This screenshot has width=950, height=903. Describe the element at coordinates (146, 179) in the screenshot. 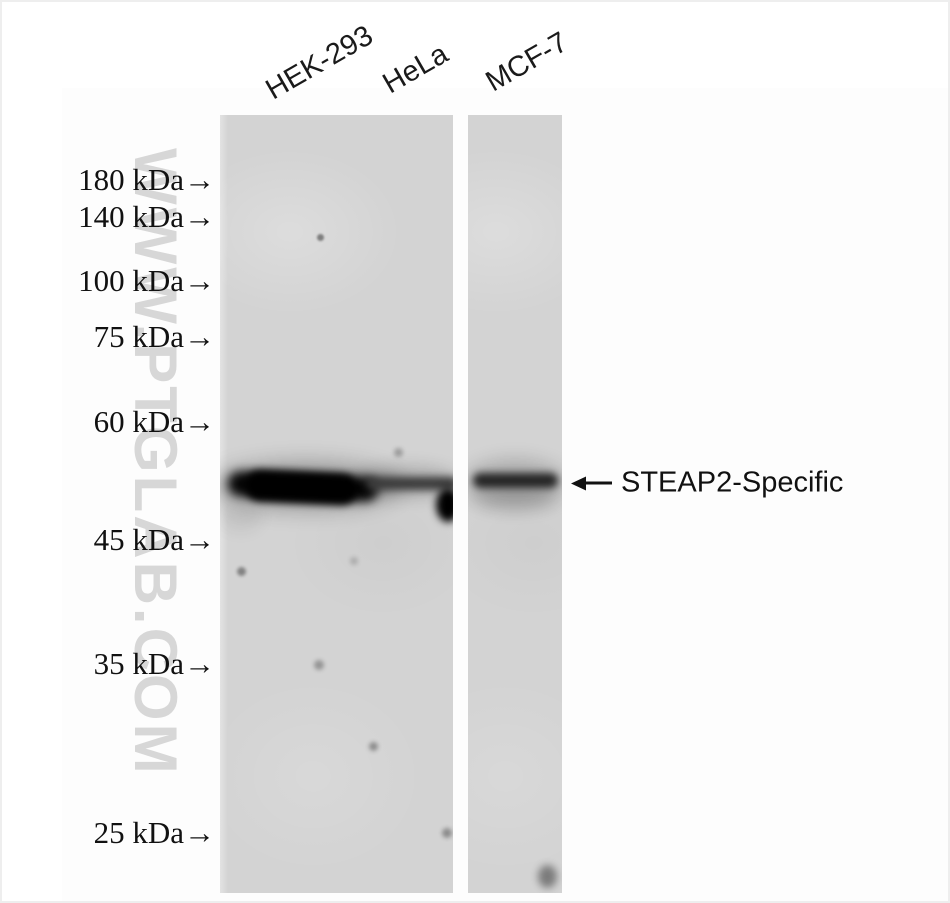

I see `mw-marker-180: 180 kDa→` at that location.